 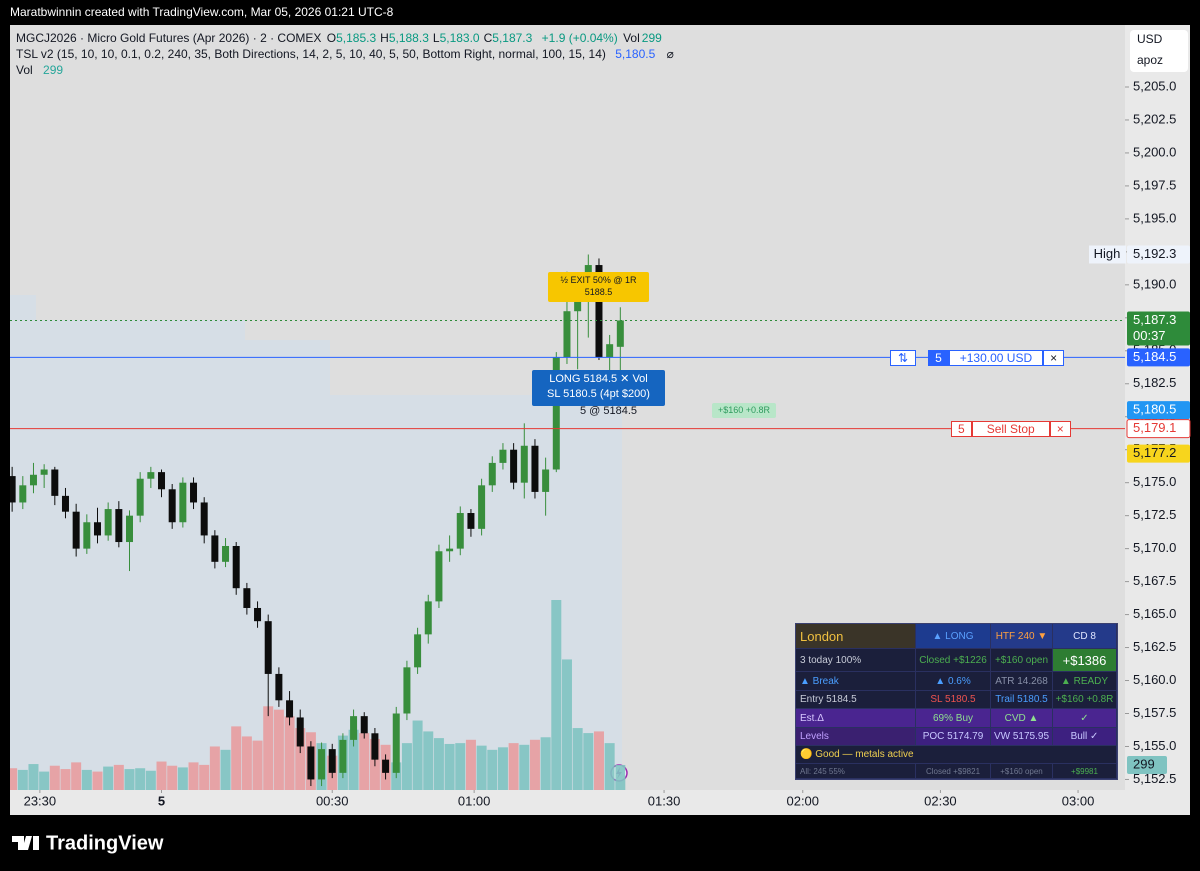 What do you see at coordinates (1154, 778) in the screenshot?
I see `y-tick-label: 5,152.5` at bounding box center [1154, 778].